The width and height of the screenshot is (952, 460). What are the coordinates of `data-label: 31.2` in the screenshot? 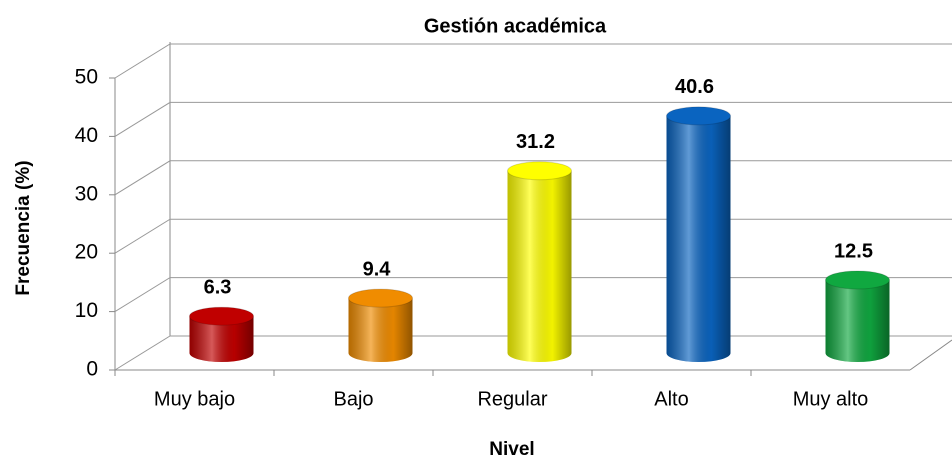 It's located at (535, 142).